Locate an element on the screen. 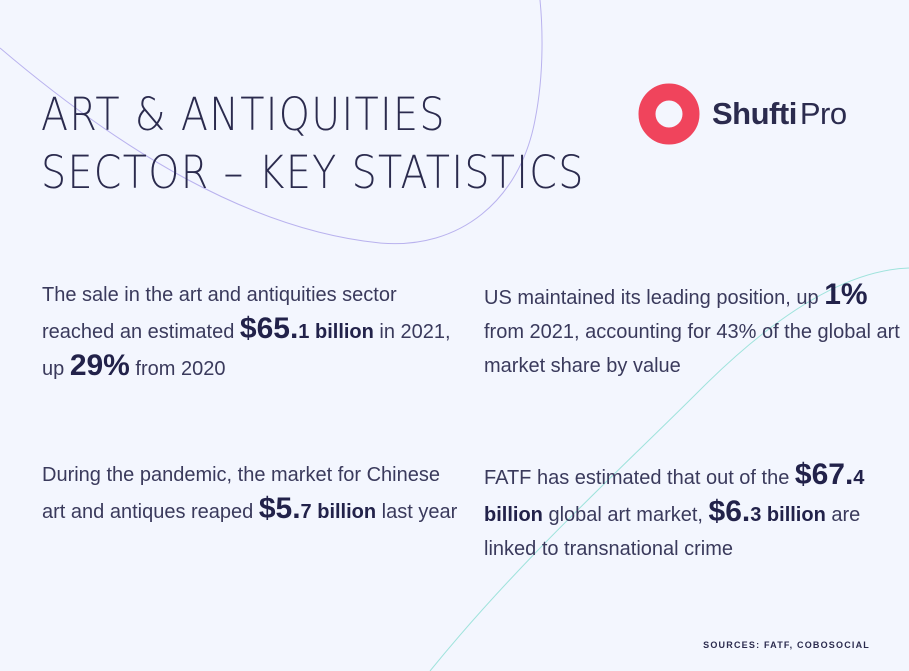 The width and height of the screenshot is (909, 671). brand-name: ShuftiPro is located at coordinates (779, 114).